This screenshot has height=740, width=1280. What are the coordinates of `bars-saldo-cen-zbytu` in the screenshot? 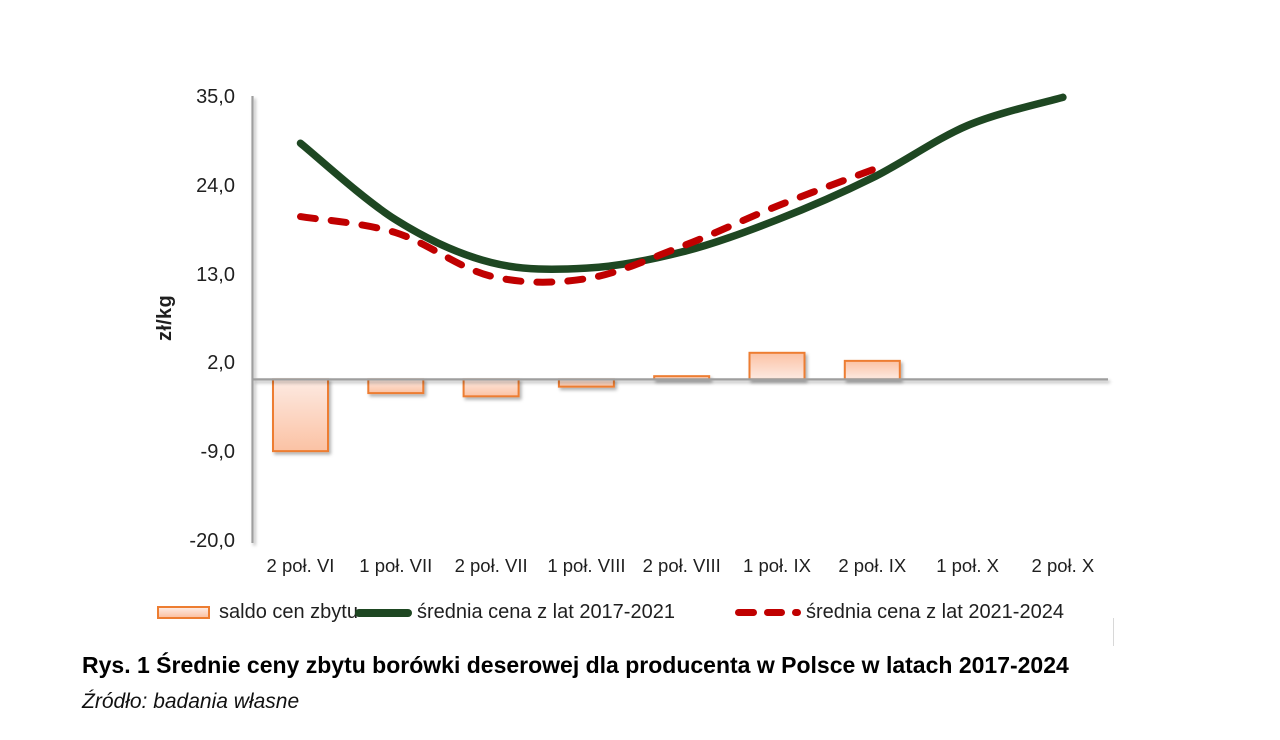 It's located at (586, 402).